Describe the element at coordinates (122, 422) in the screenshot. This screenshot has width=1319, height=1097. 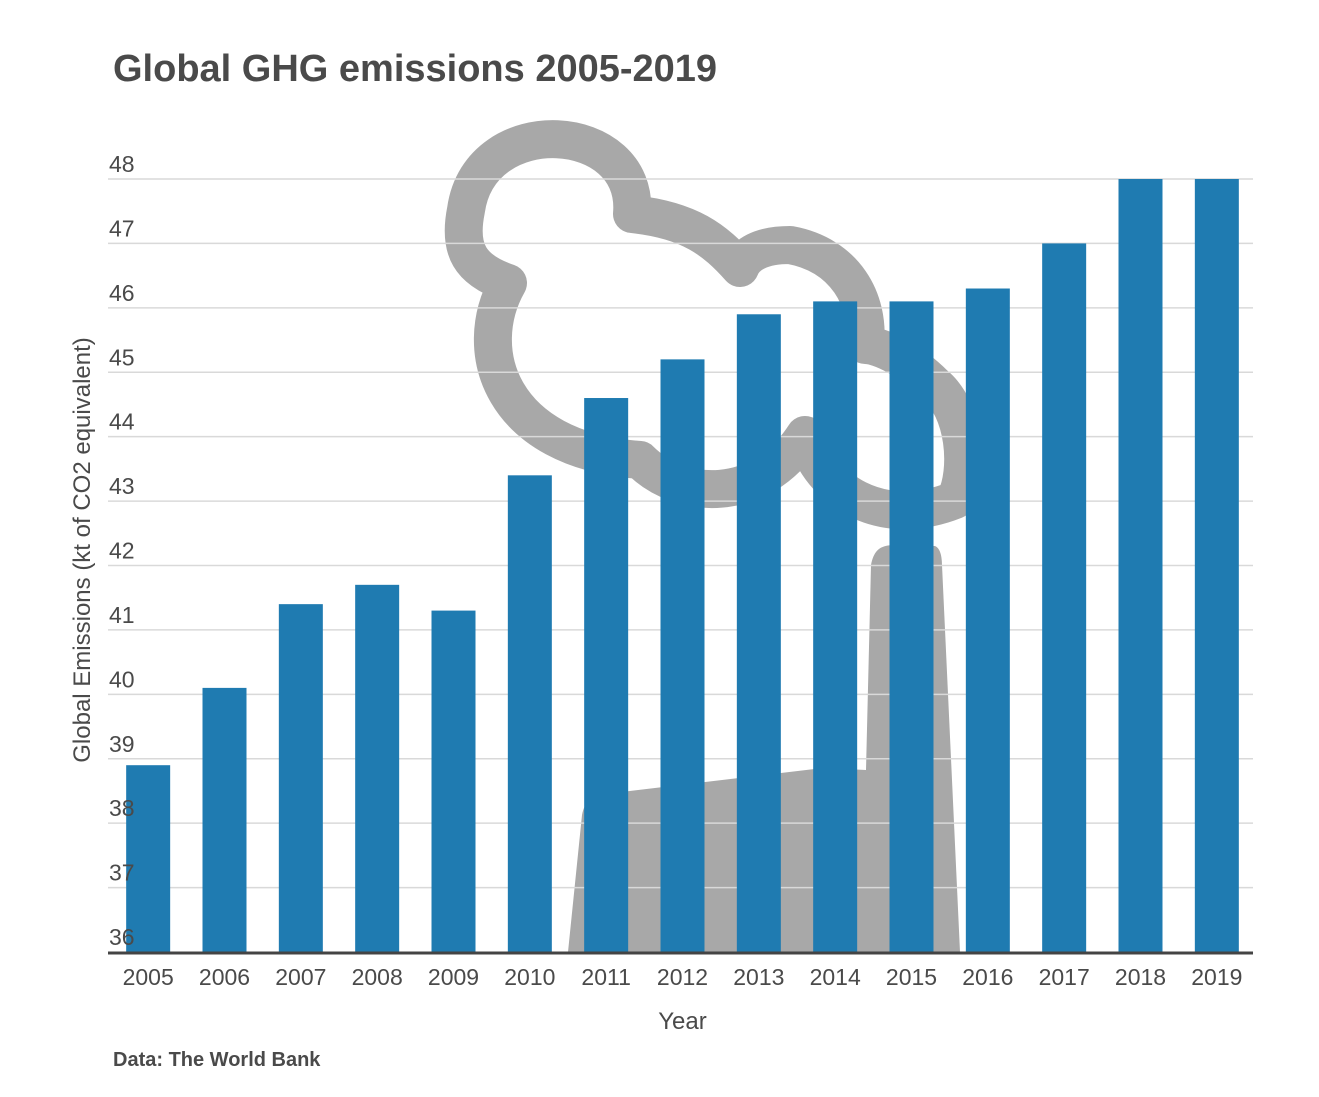
I see `y-tick-label: 44` at that location.